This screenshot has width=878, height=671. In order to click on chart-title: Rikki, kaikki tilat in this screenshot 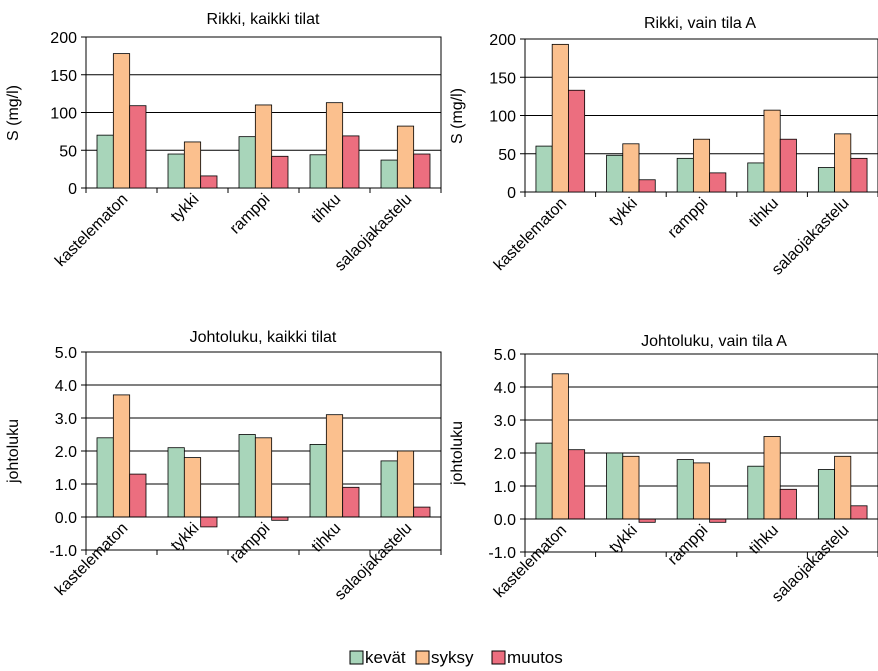, I will do `click(263, 19)`.